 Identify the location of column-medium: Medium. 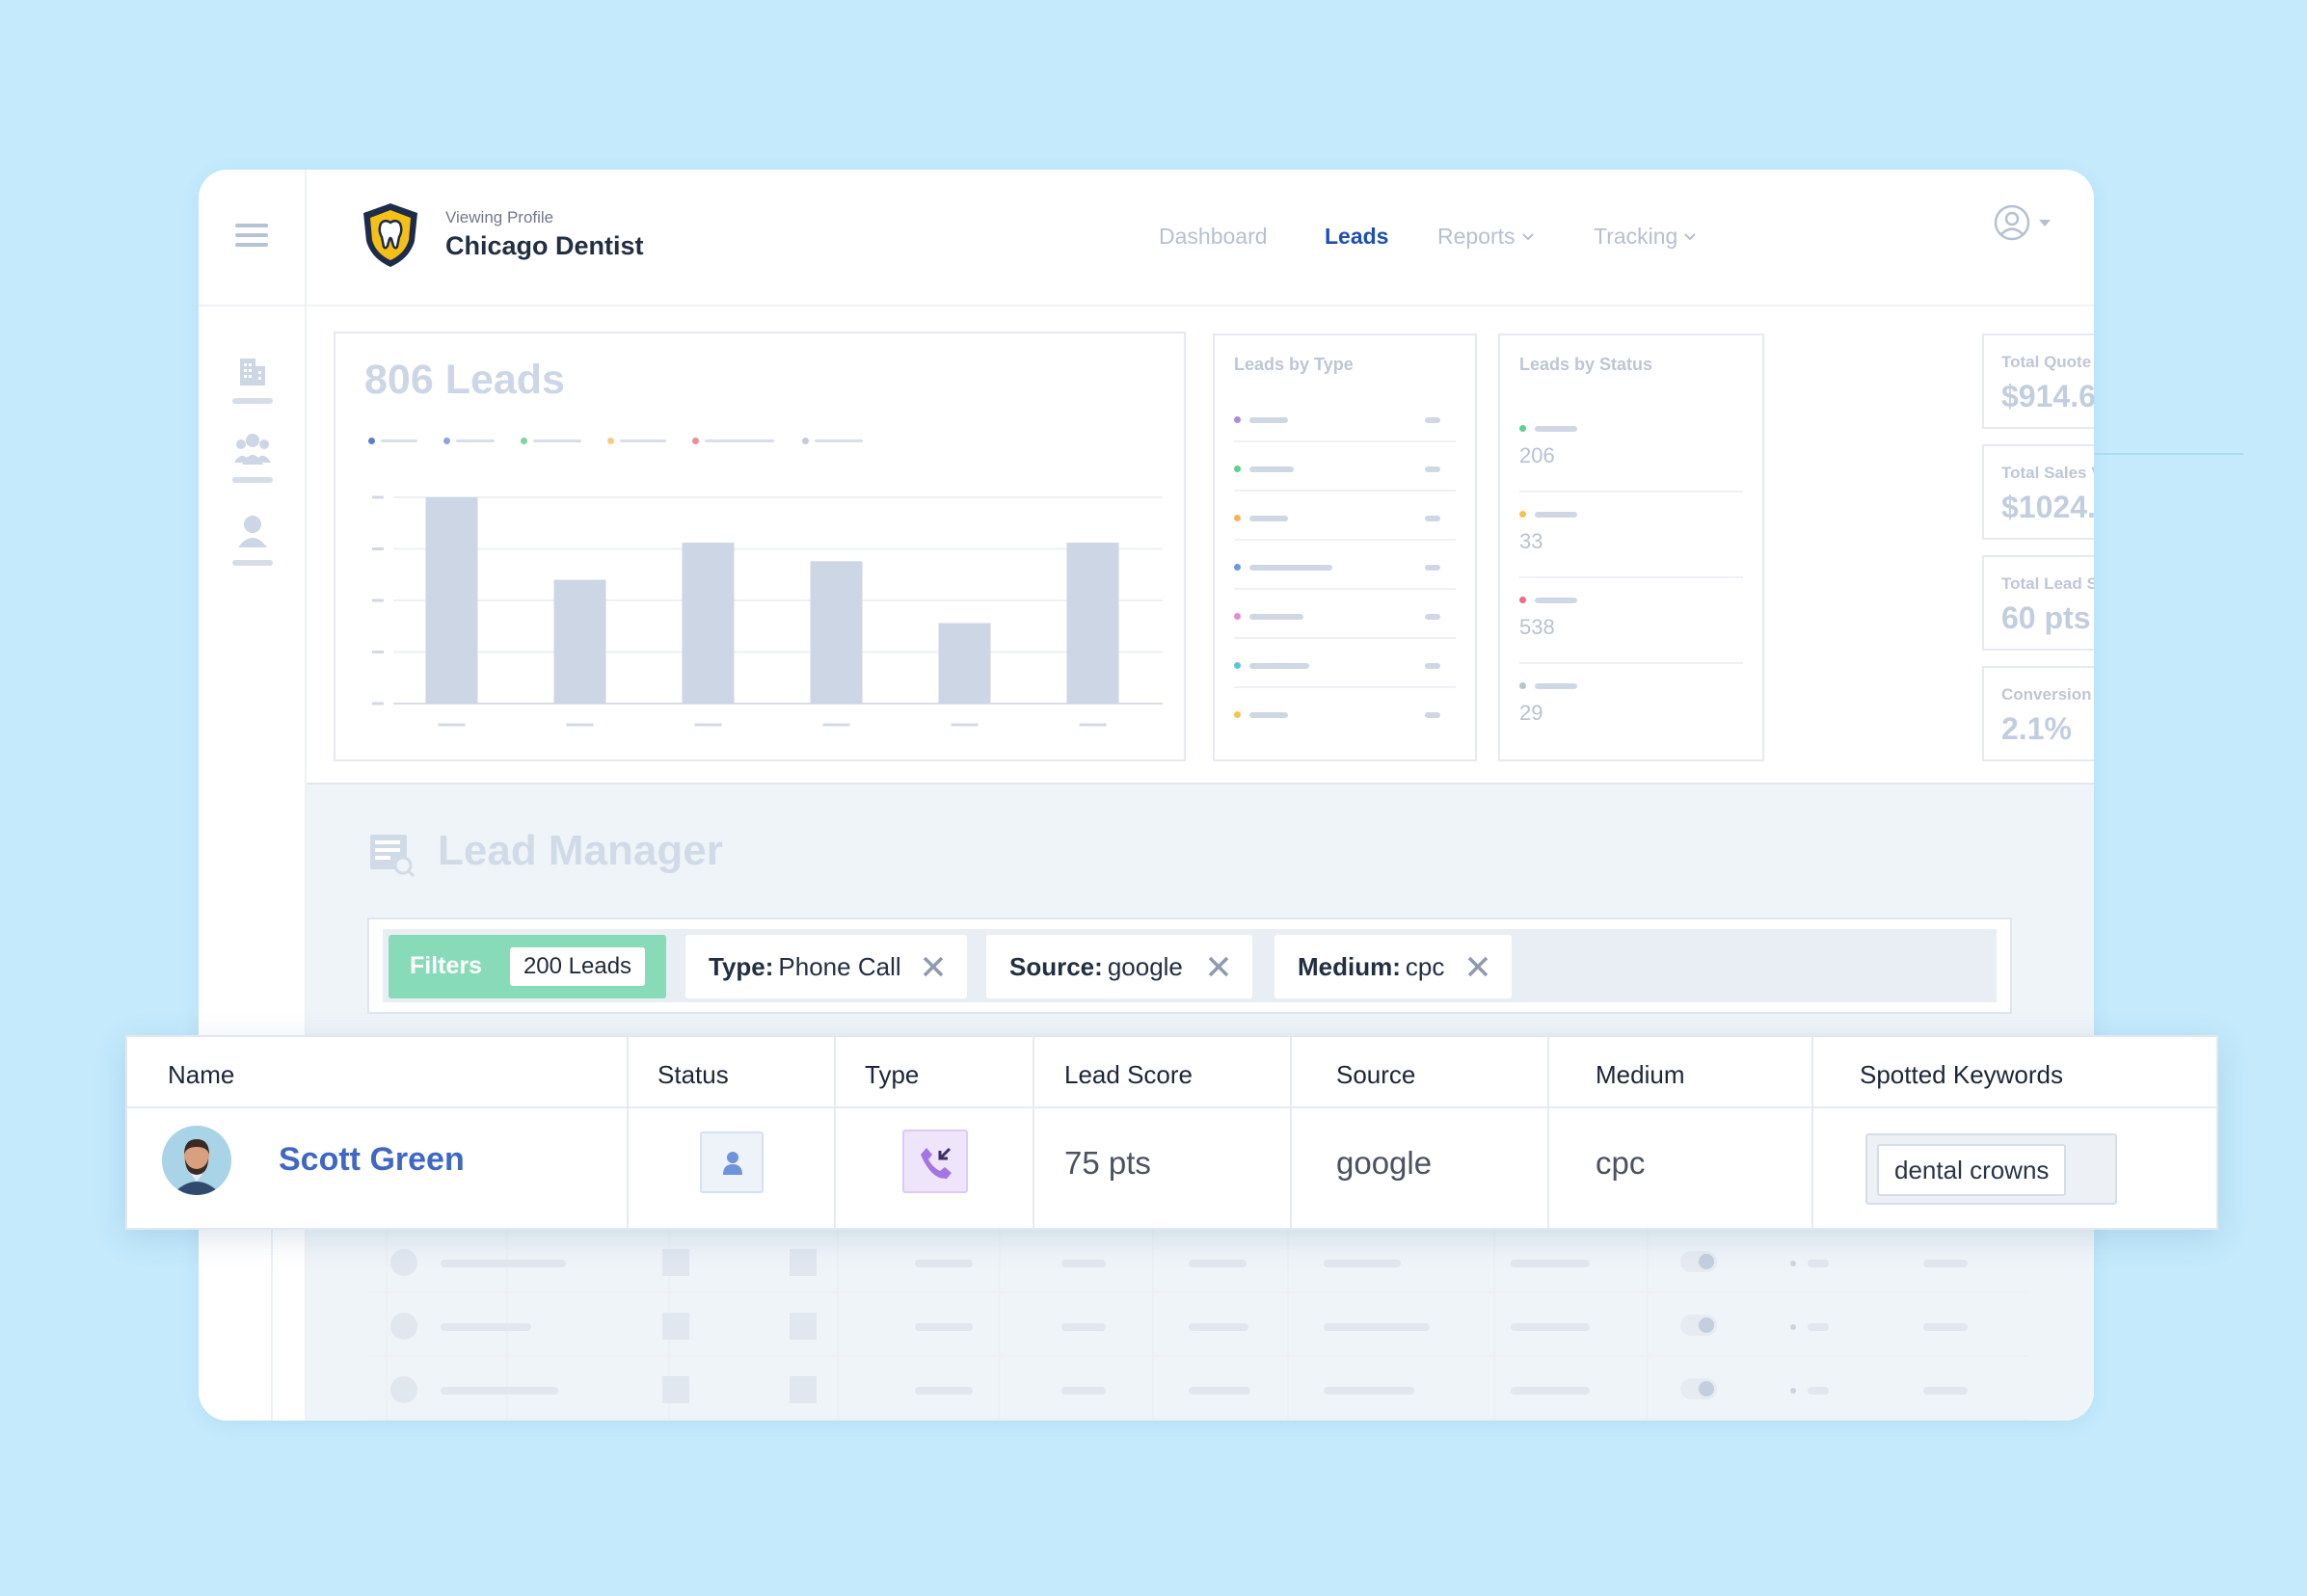
(1640, 1074).